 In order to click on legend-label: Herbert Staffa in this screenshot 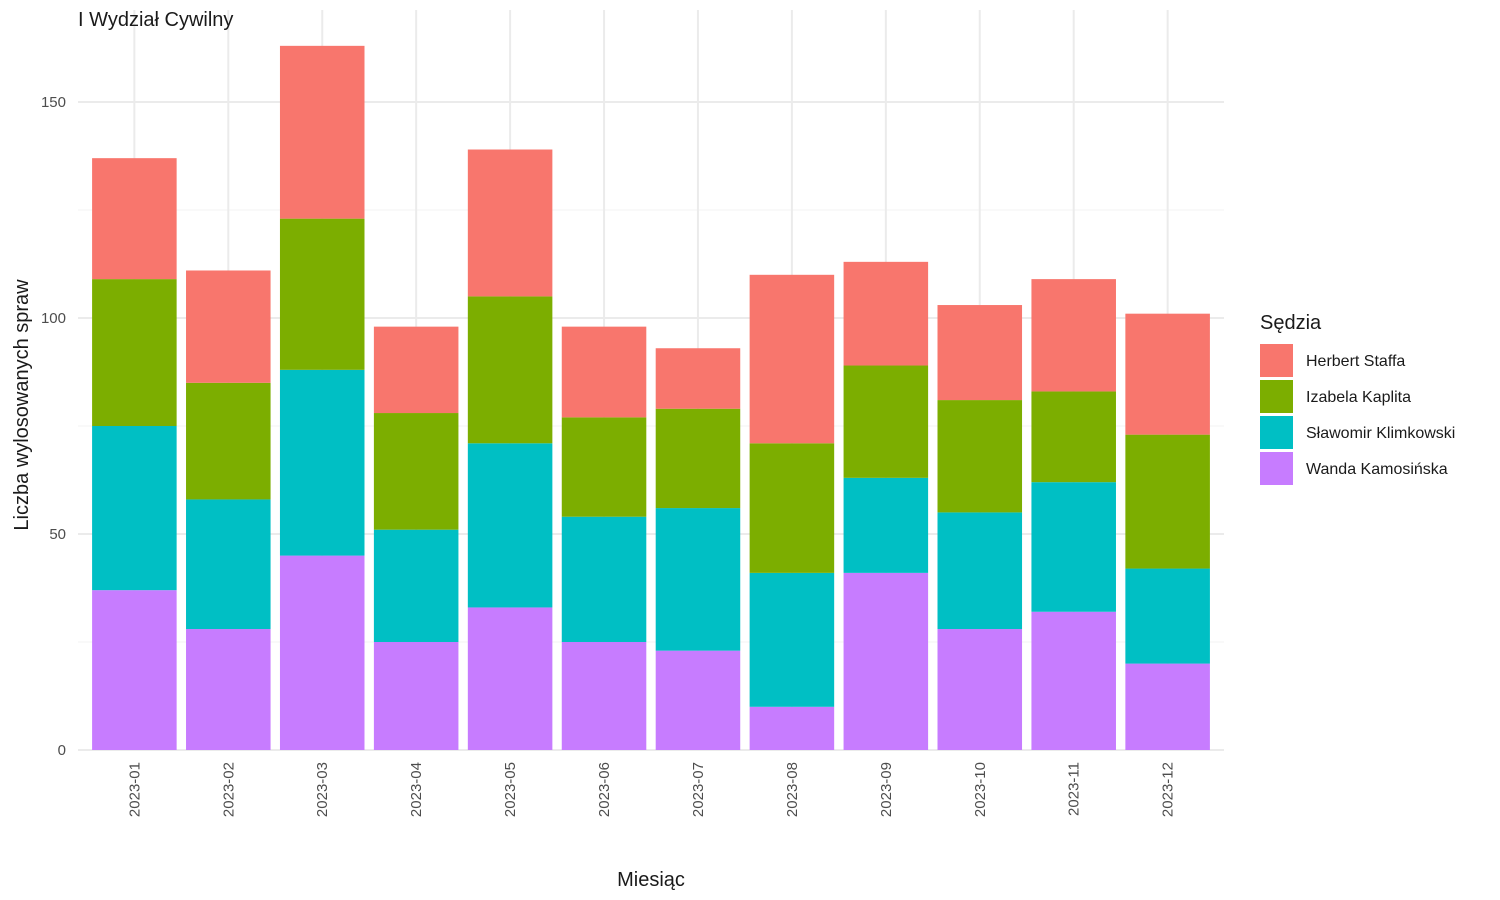, I will do `click(1355, 361)`.